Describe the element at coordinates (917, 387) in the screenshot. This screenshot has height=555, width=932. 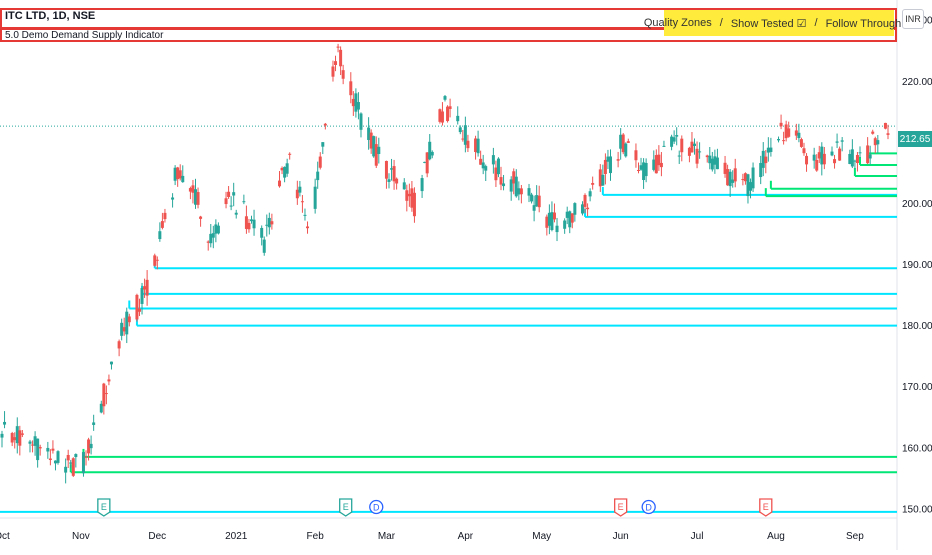
I see `price-tick-label: 170.00` at that location.